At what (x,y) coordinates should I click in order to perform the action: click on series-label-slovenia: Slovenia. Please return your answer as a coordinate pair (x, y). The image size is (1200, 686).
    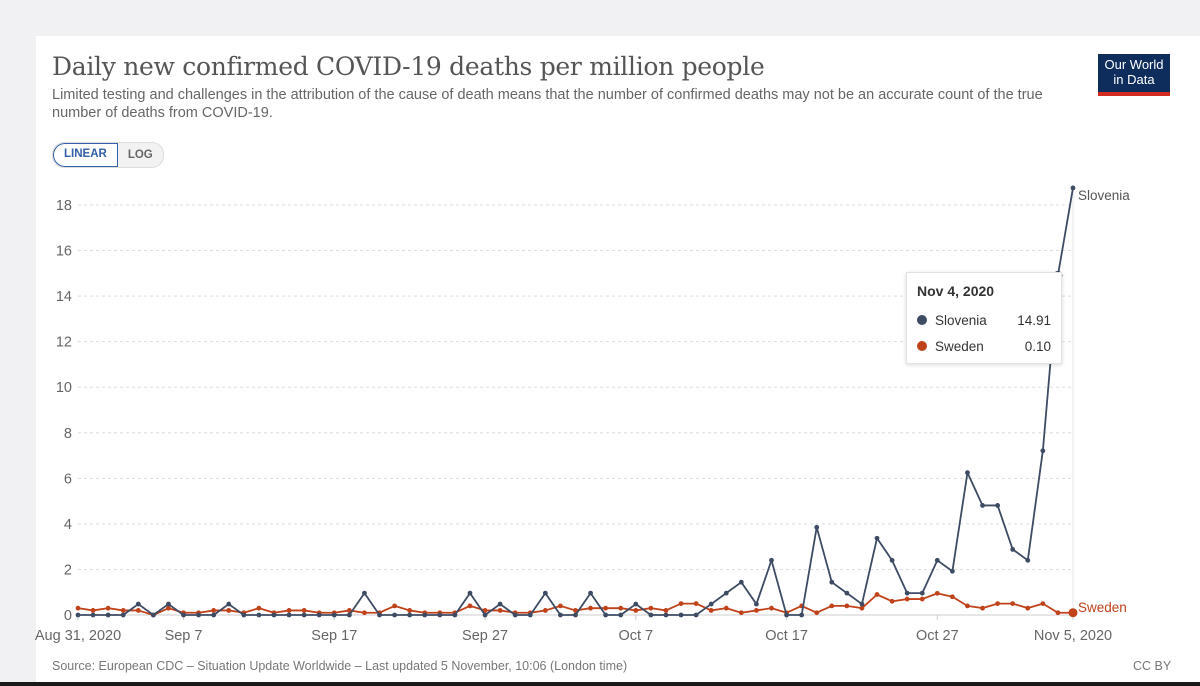
    Looking at the image, I should click on (1104, 195).